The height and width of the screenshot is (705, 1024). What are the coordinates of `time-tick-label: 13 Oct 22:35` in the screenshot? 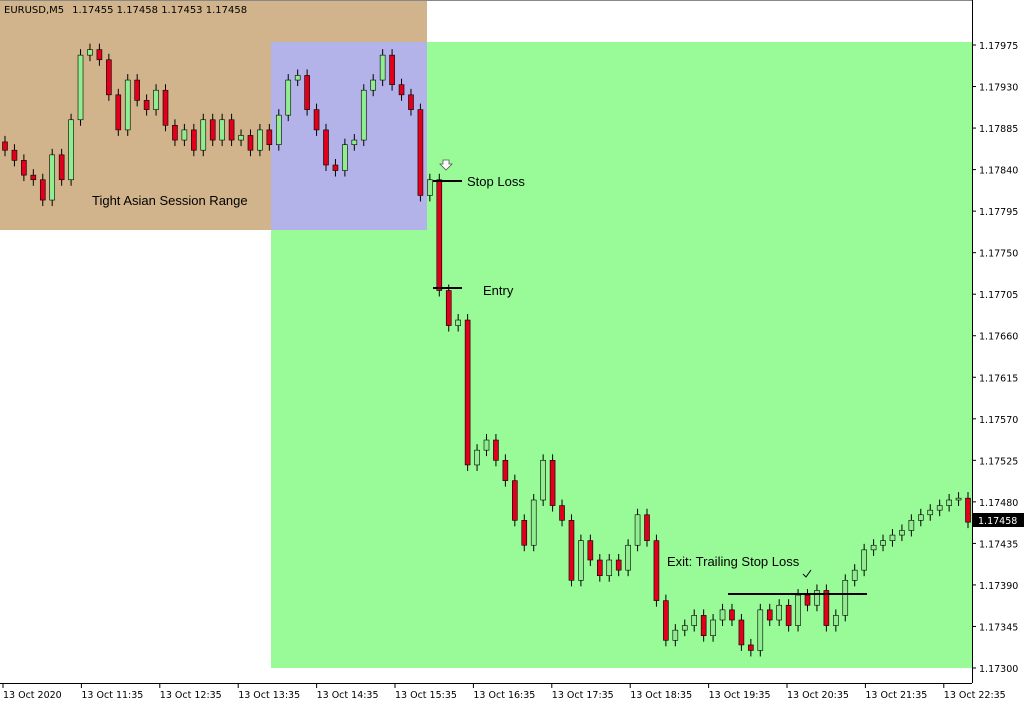 It's located at (975, 695).